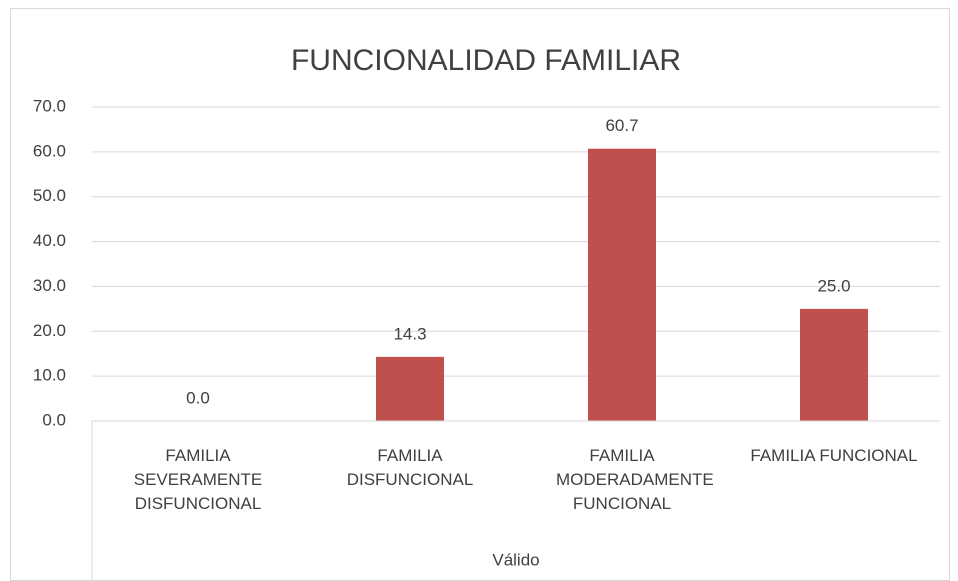 The width and height of the screenshot is (958, 581). Describe the element at coordinates (49, 240) in the screenshot. I see `y-tick-label: 40.0` at that location.